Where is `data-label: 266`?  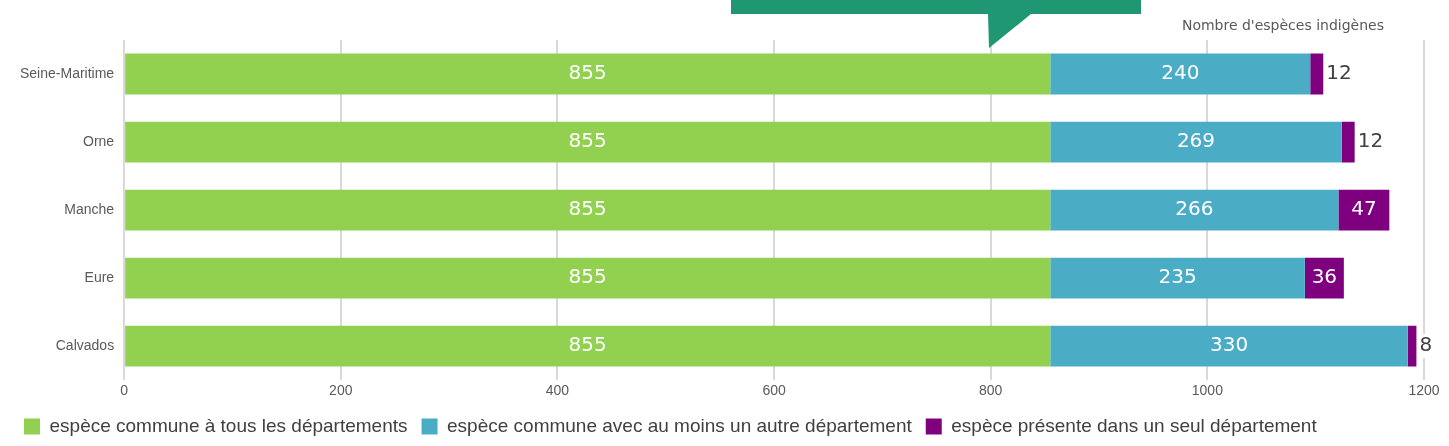
data-label: 266 is located at coordinates (1194, 208).